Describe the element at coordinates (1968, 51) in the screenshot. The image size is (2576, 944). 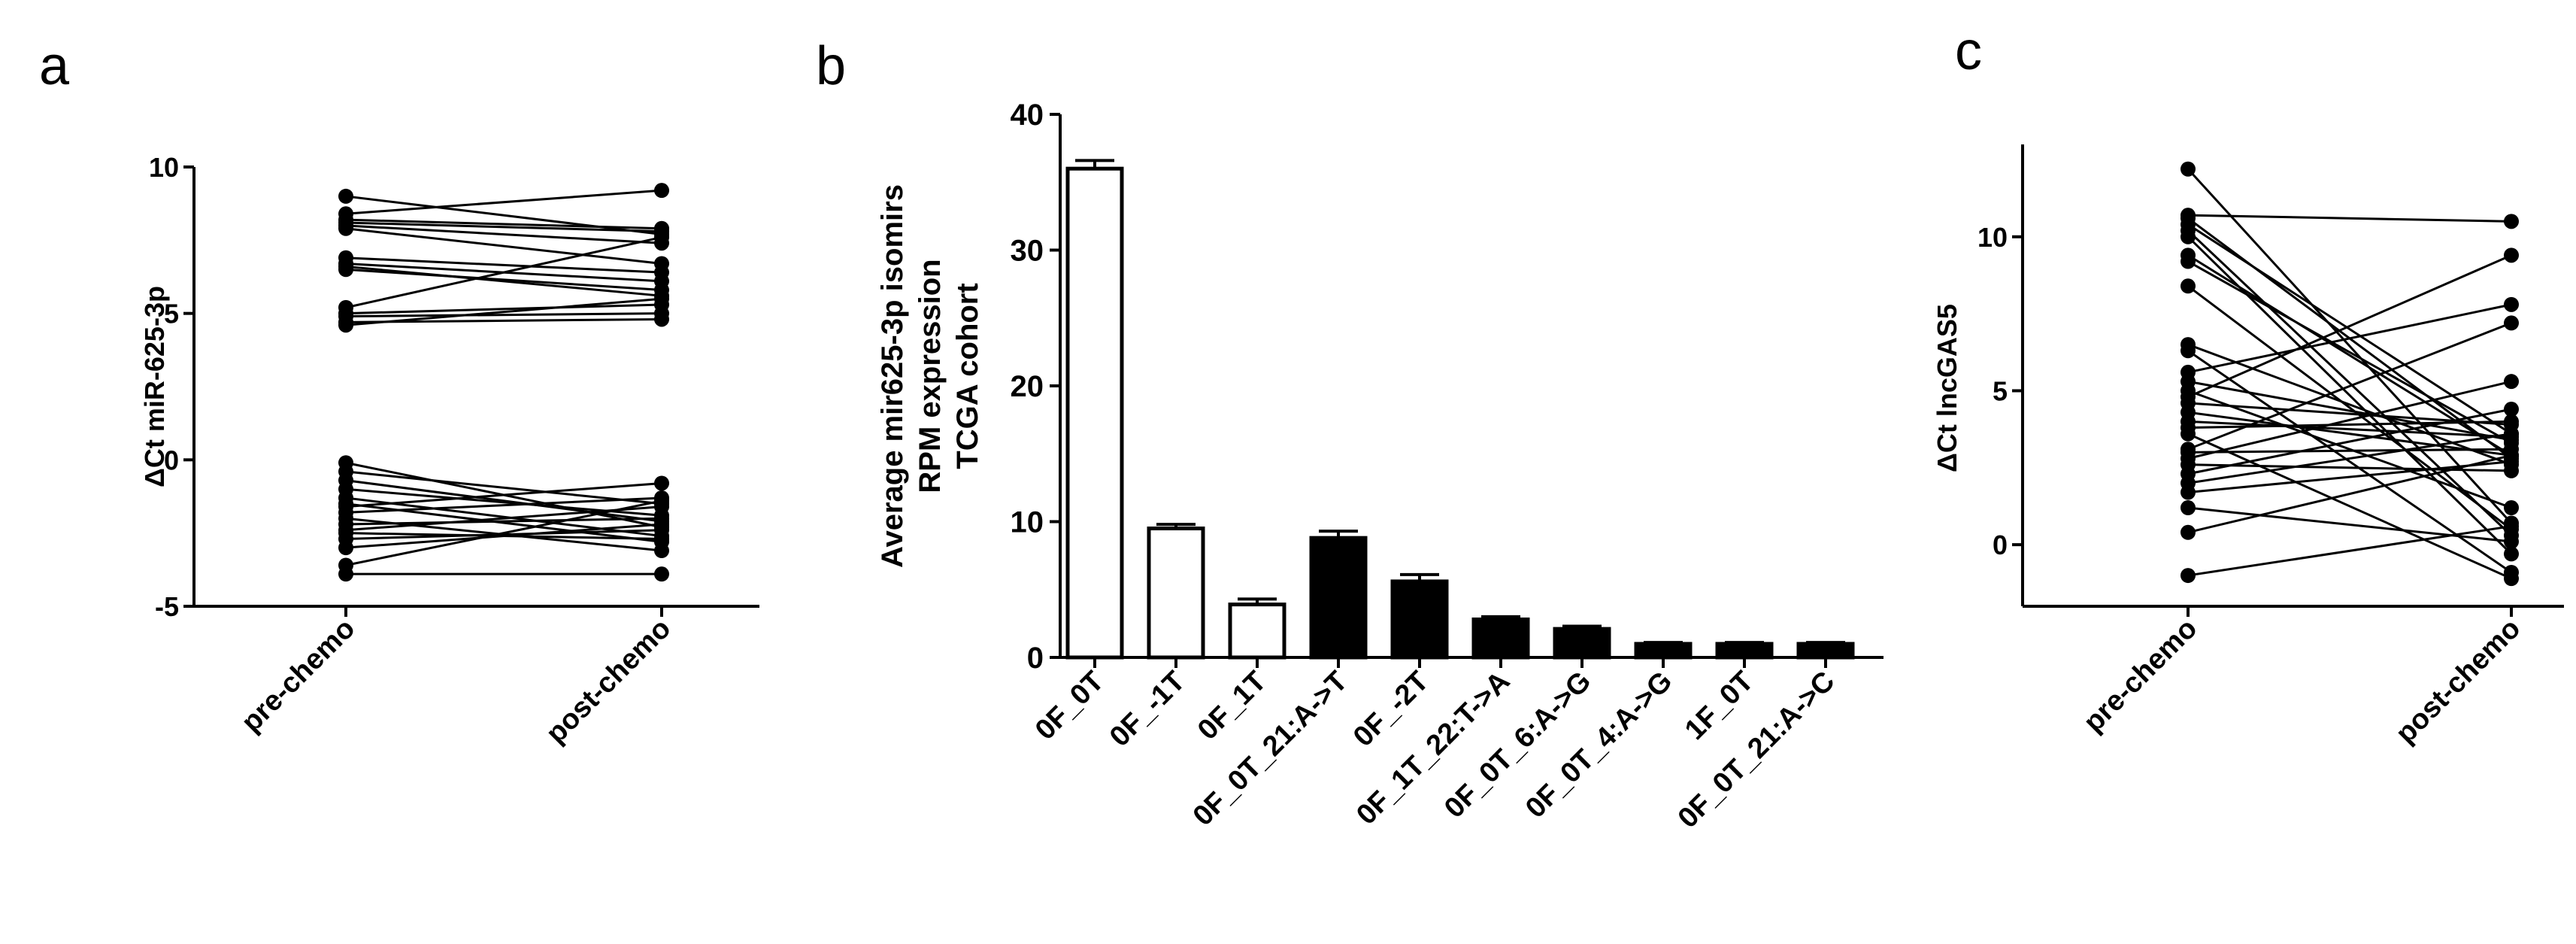
I see `panel-label-c: c` at that location.